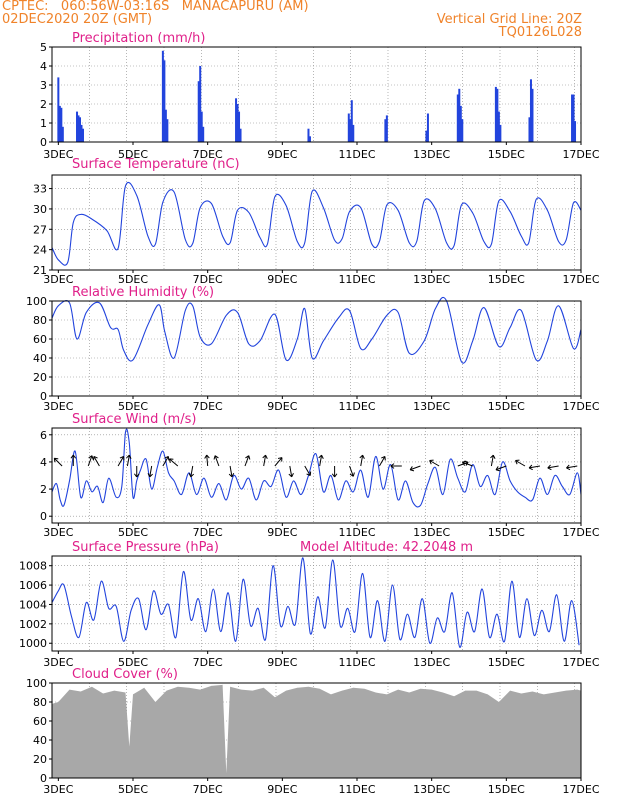 Image resolution: width=618 pixels, height=800 pixels. I want to click on temperature-ytick-label: 30, so click(40, 209).